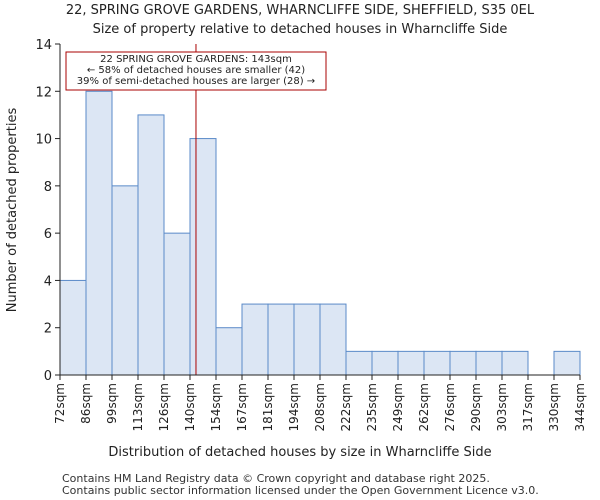 The height and width of the screenshot is (500, 600). What do you see at coordinates (294, 407) in the screenshot?
I see `x-tick-label: 194sqm` at bounding box center [294, 407].